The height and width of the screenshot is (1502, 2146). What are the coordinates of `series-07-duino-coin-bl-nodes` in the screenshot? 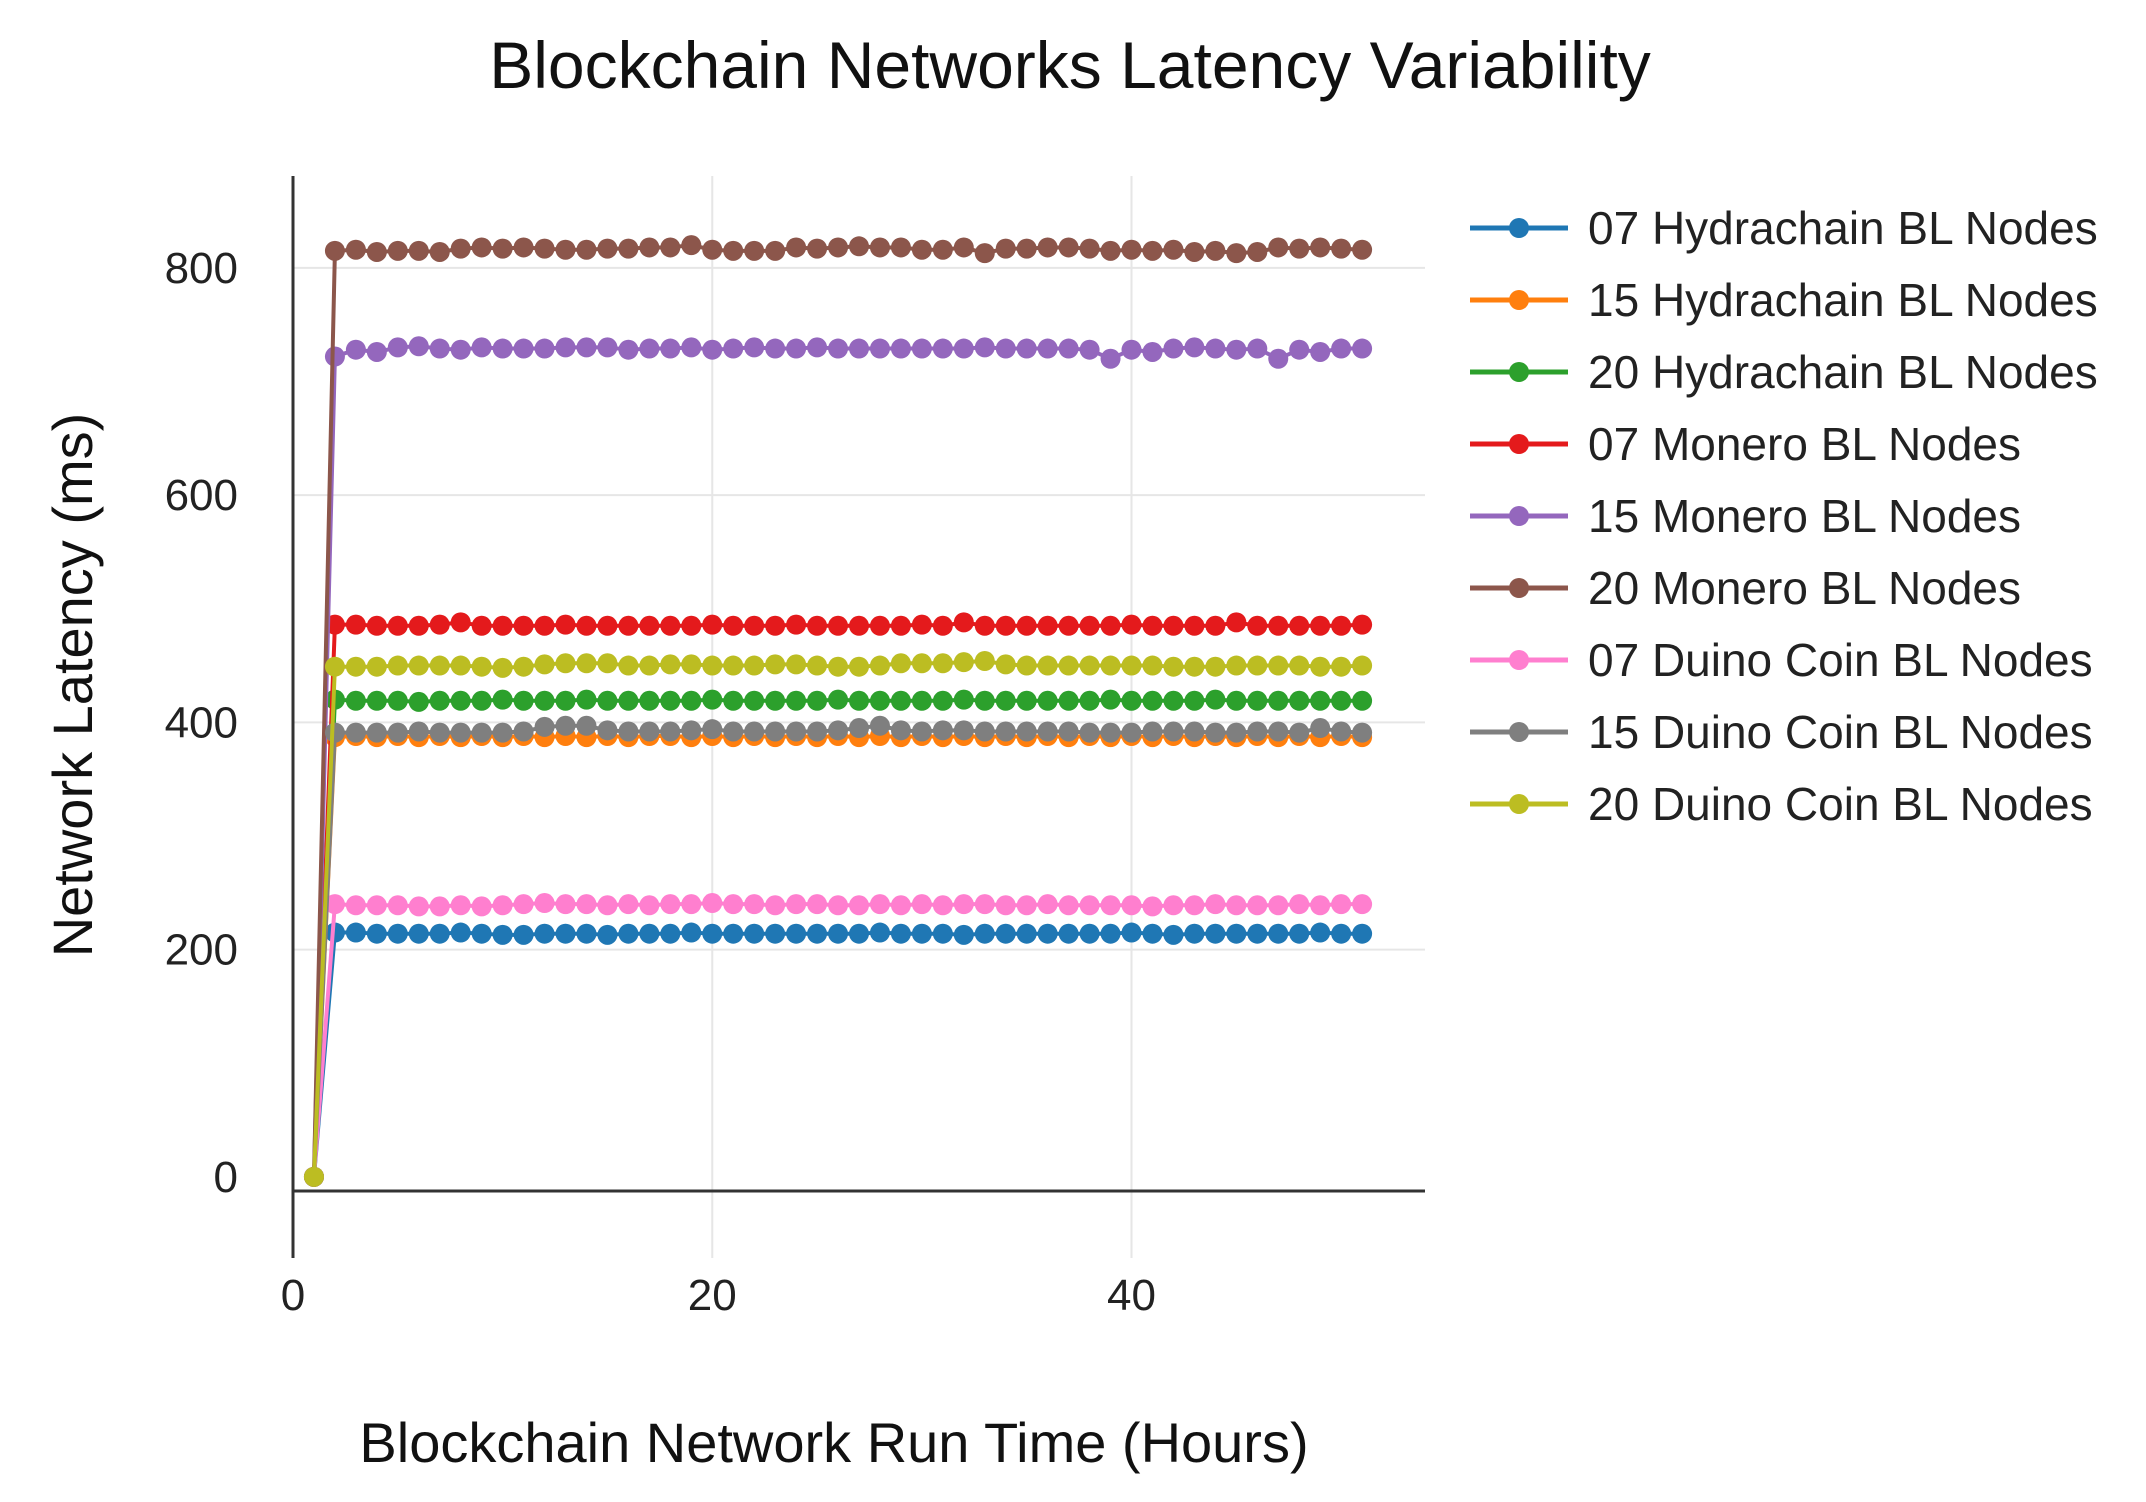 It's located at (838, 1040).